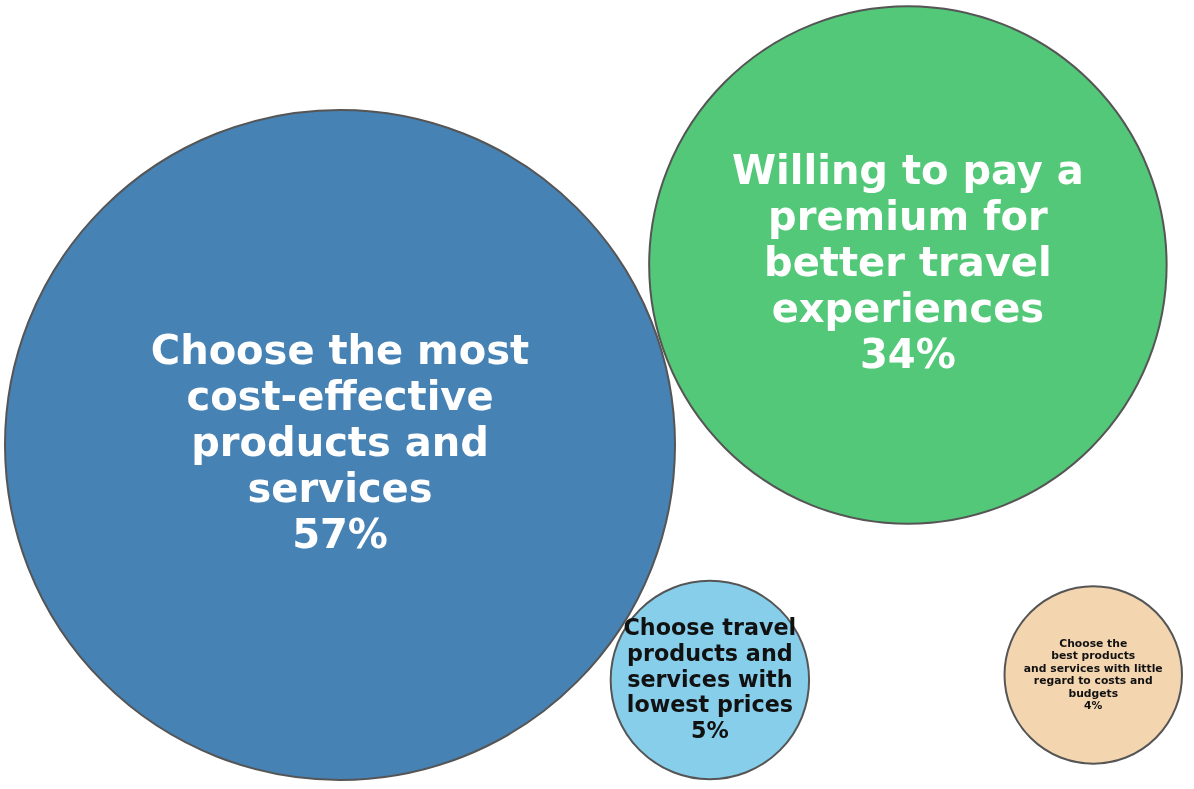 The image size is (1194, 789). What do you see at coordinates (340, 534) in the screenshot?
I see `data-label: 57%` at bounding box center [340, 534].